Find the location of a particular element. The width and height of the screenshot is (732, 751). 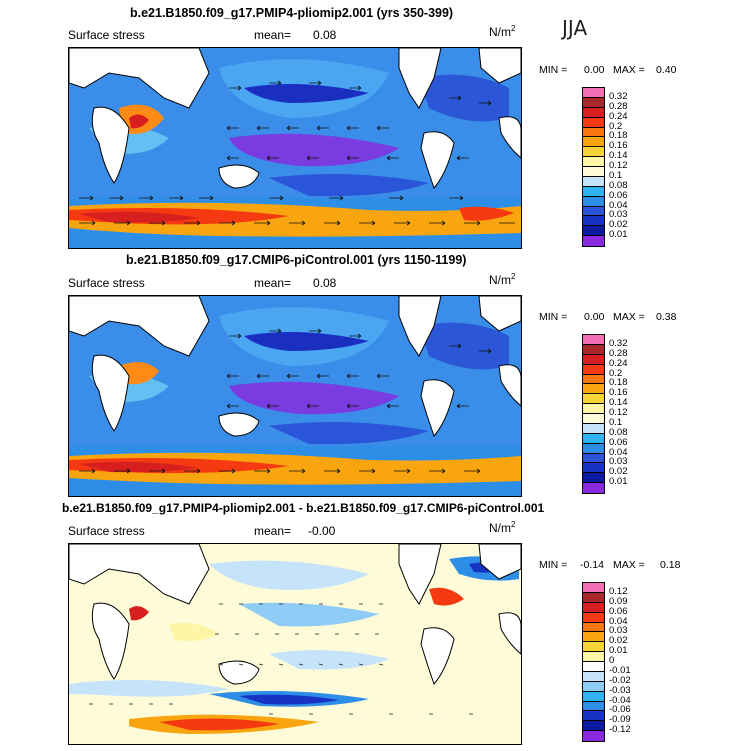

panel-1-units: N/m2 is located at coordinates (502, 31).